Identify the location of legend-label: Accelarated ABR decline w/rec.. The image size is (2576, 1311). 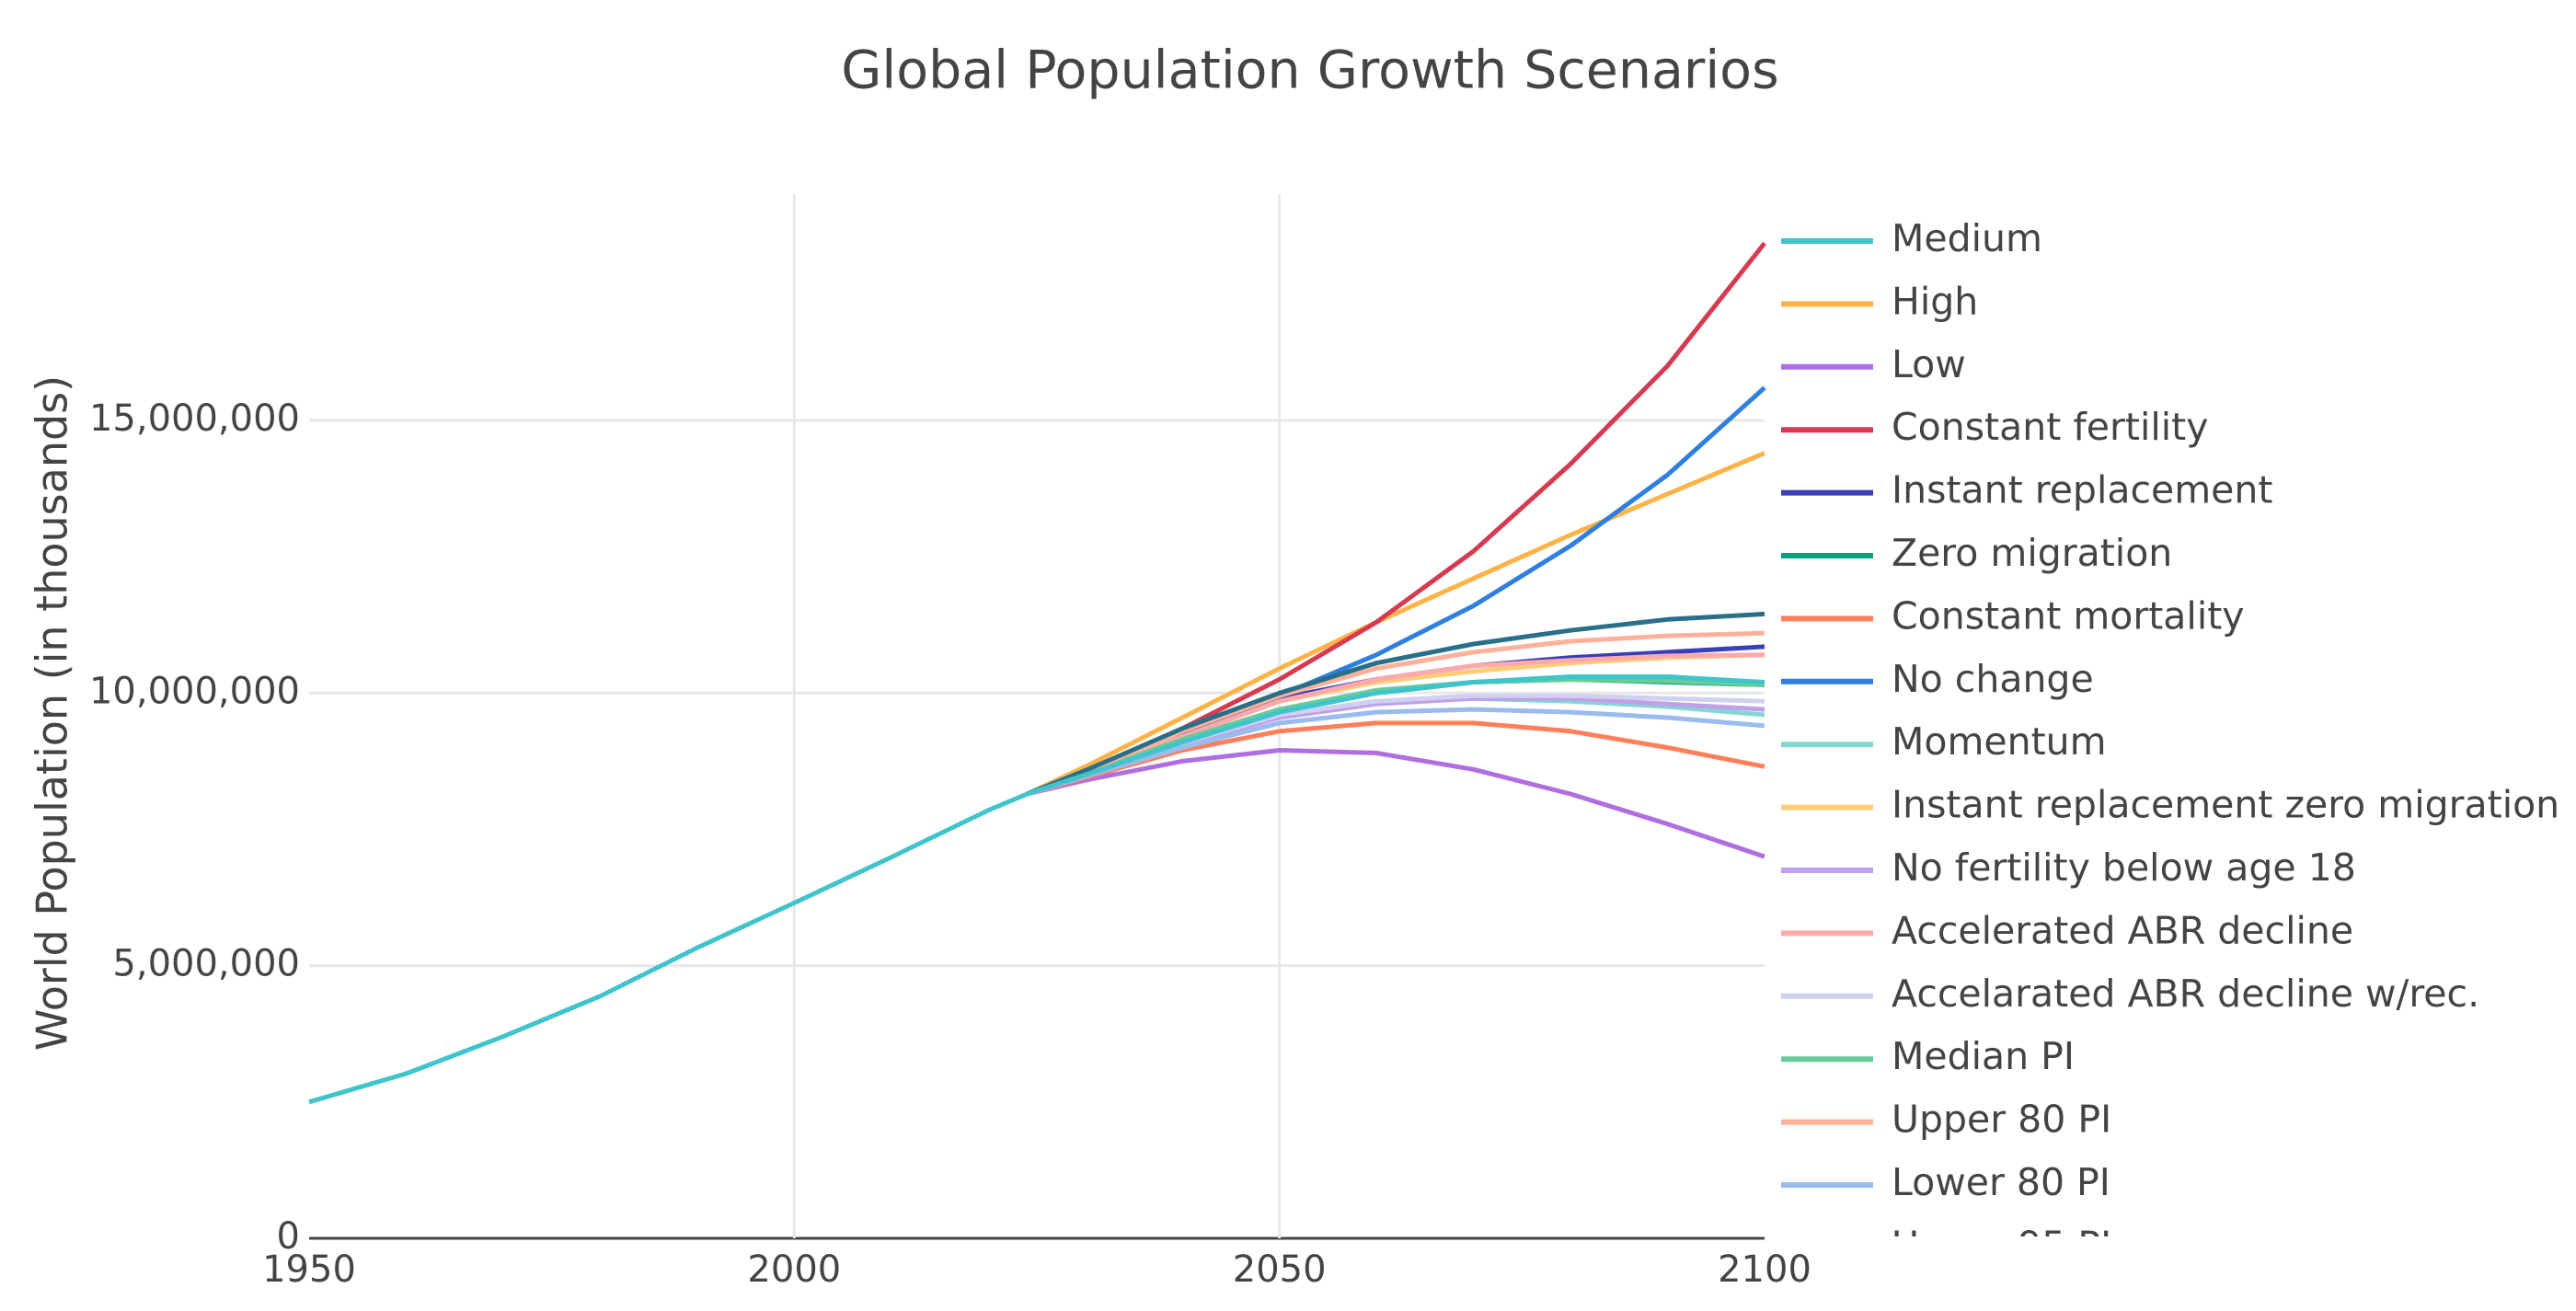
(2185, 994).